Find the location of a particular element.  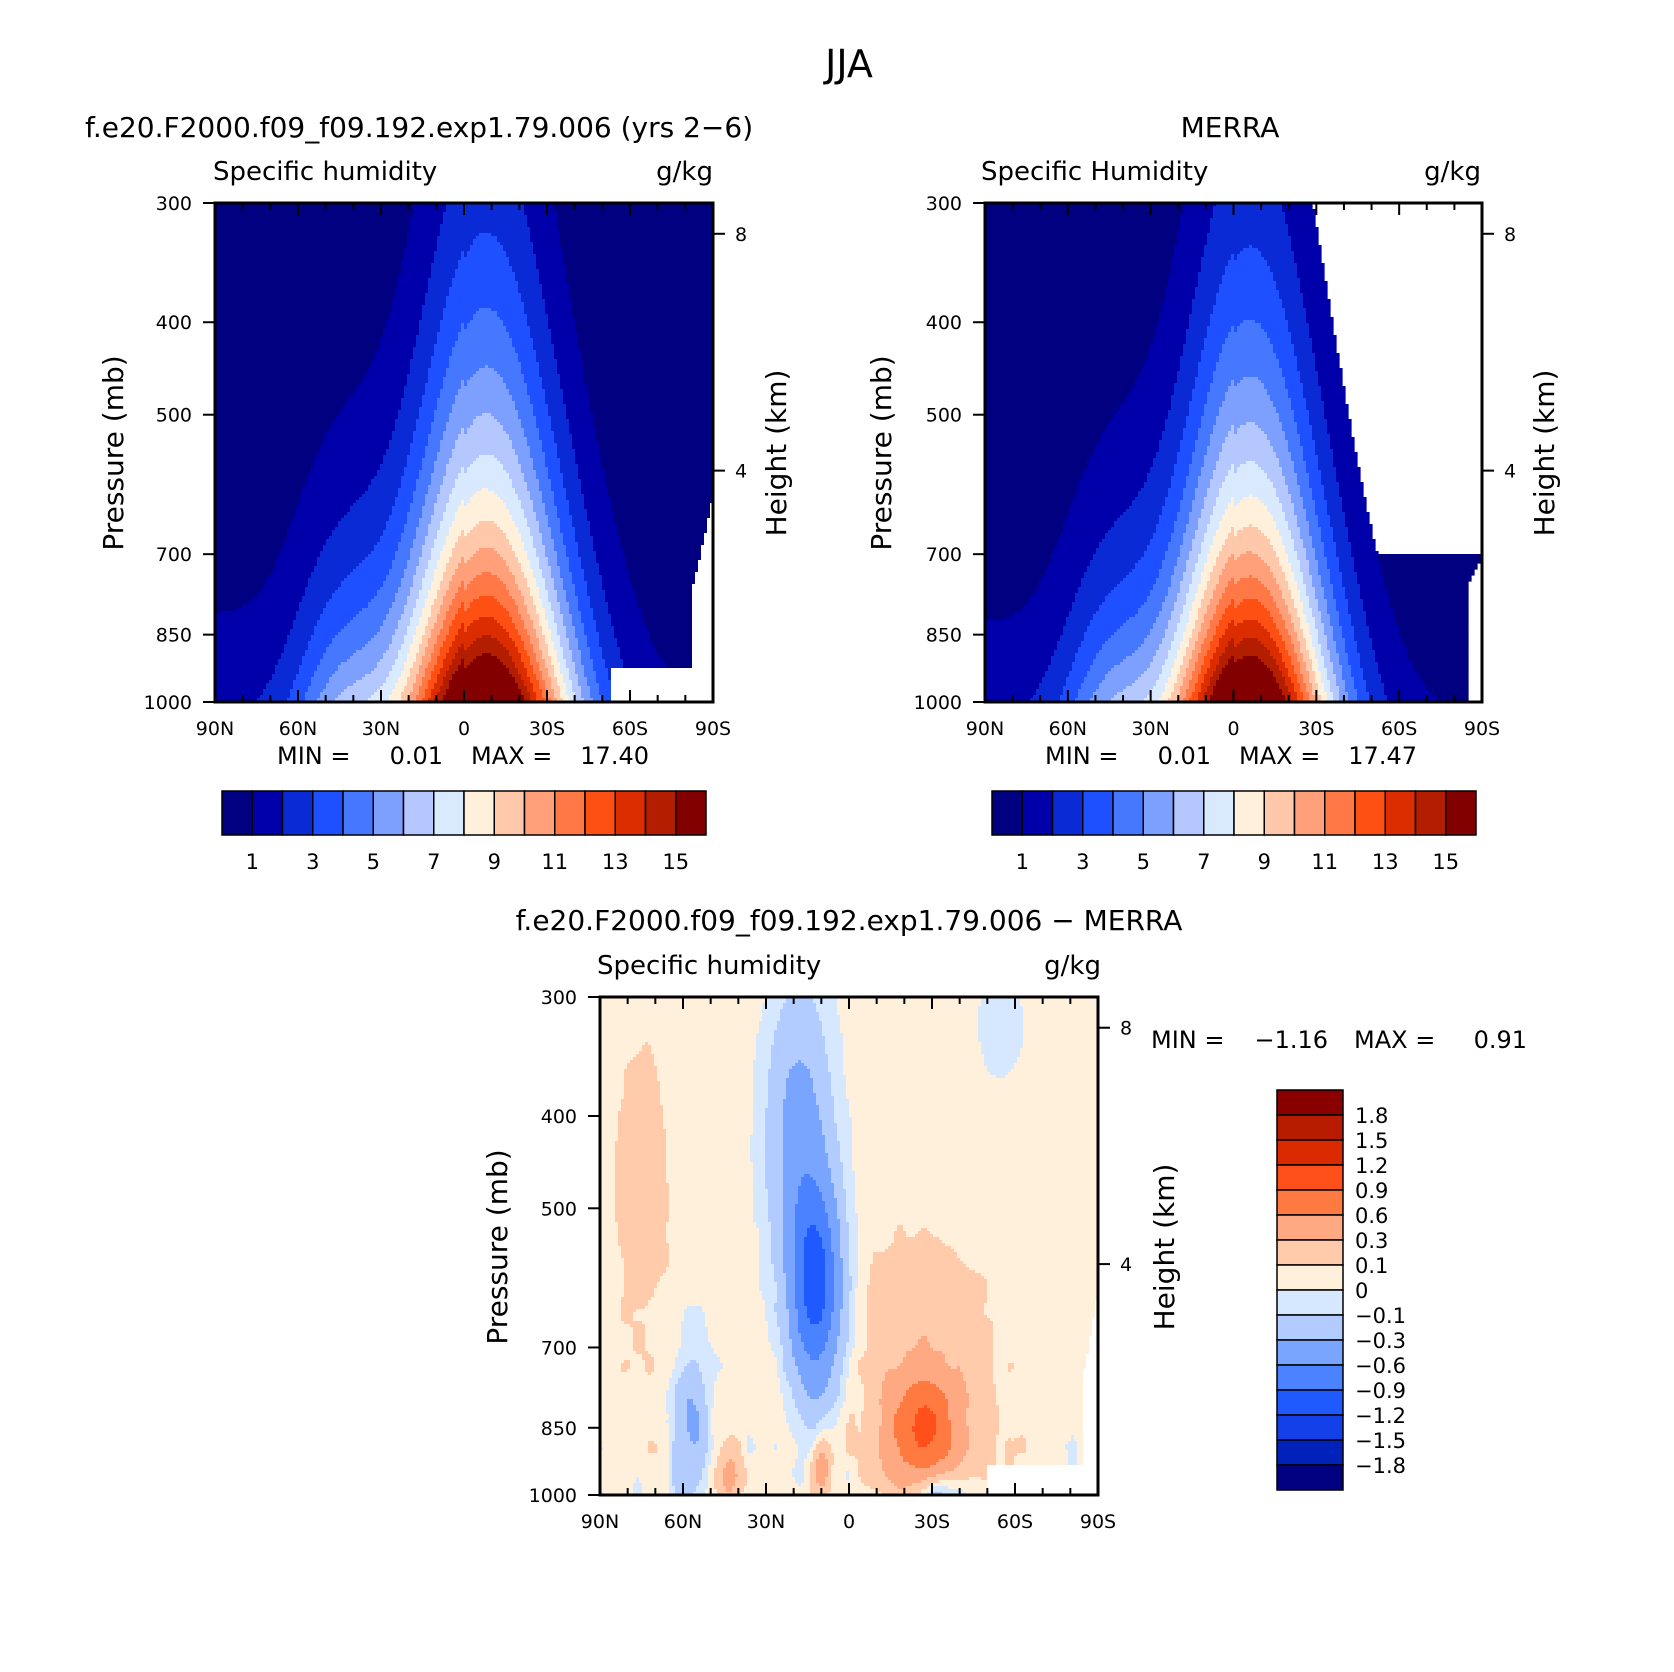

panel-merra-plot-area: 90N 60N 30N 0 30S 60S 90S 300 400 500 700 850 1000 8 4 is located at coordinates (1215, 466).